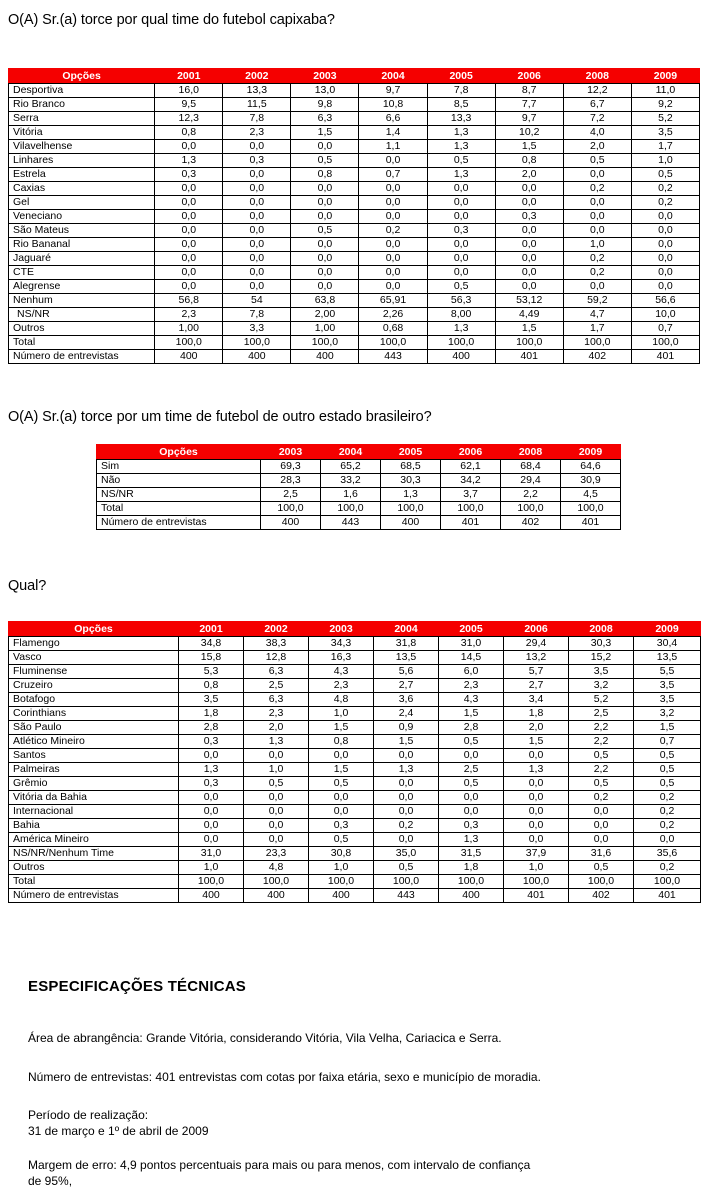  Describe the element at coordinates (358, 508) in the screenshot. I see `table-row: Total 100,0 100,0 100,0 100,0 100,0 100,0` at that location.